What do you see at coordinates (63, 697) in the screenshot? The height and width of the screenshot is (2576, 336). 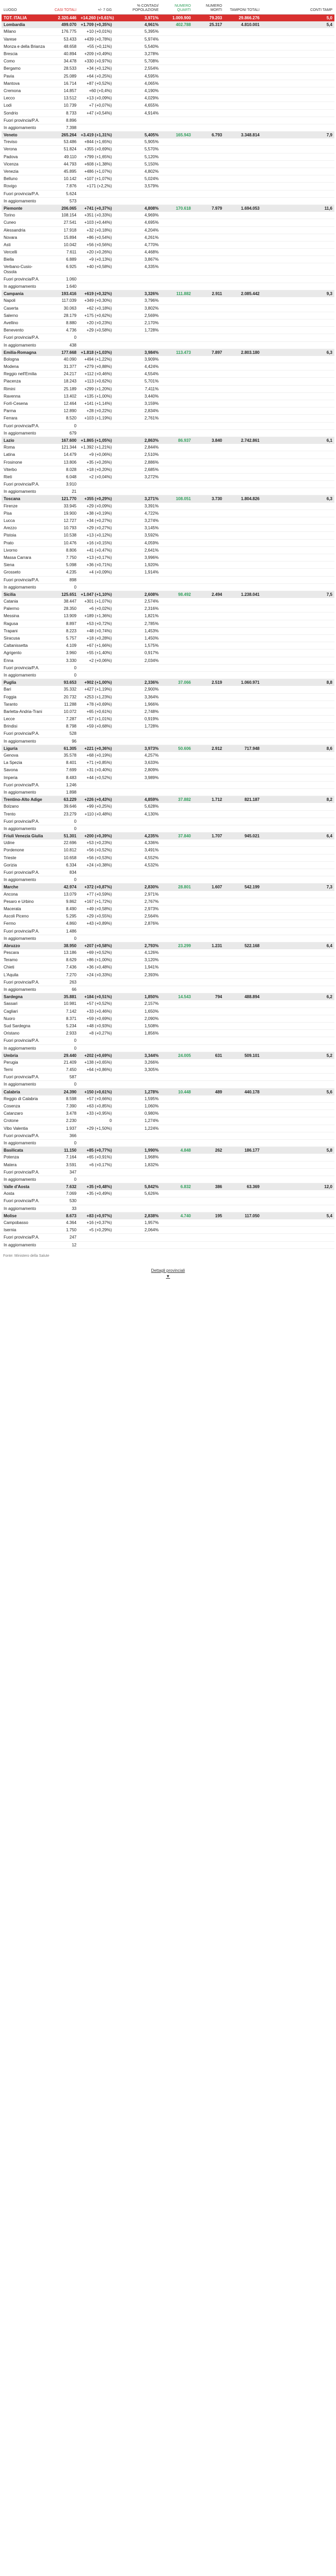 I see `row-casi: 20.732` at bounding box center [63, 697].